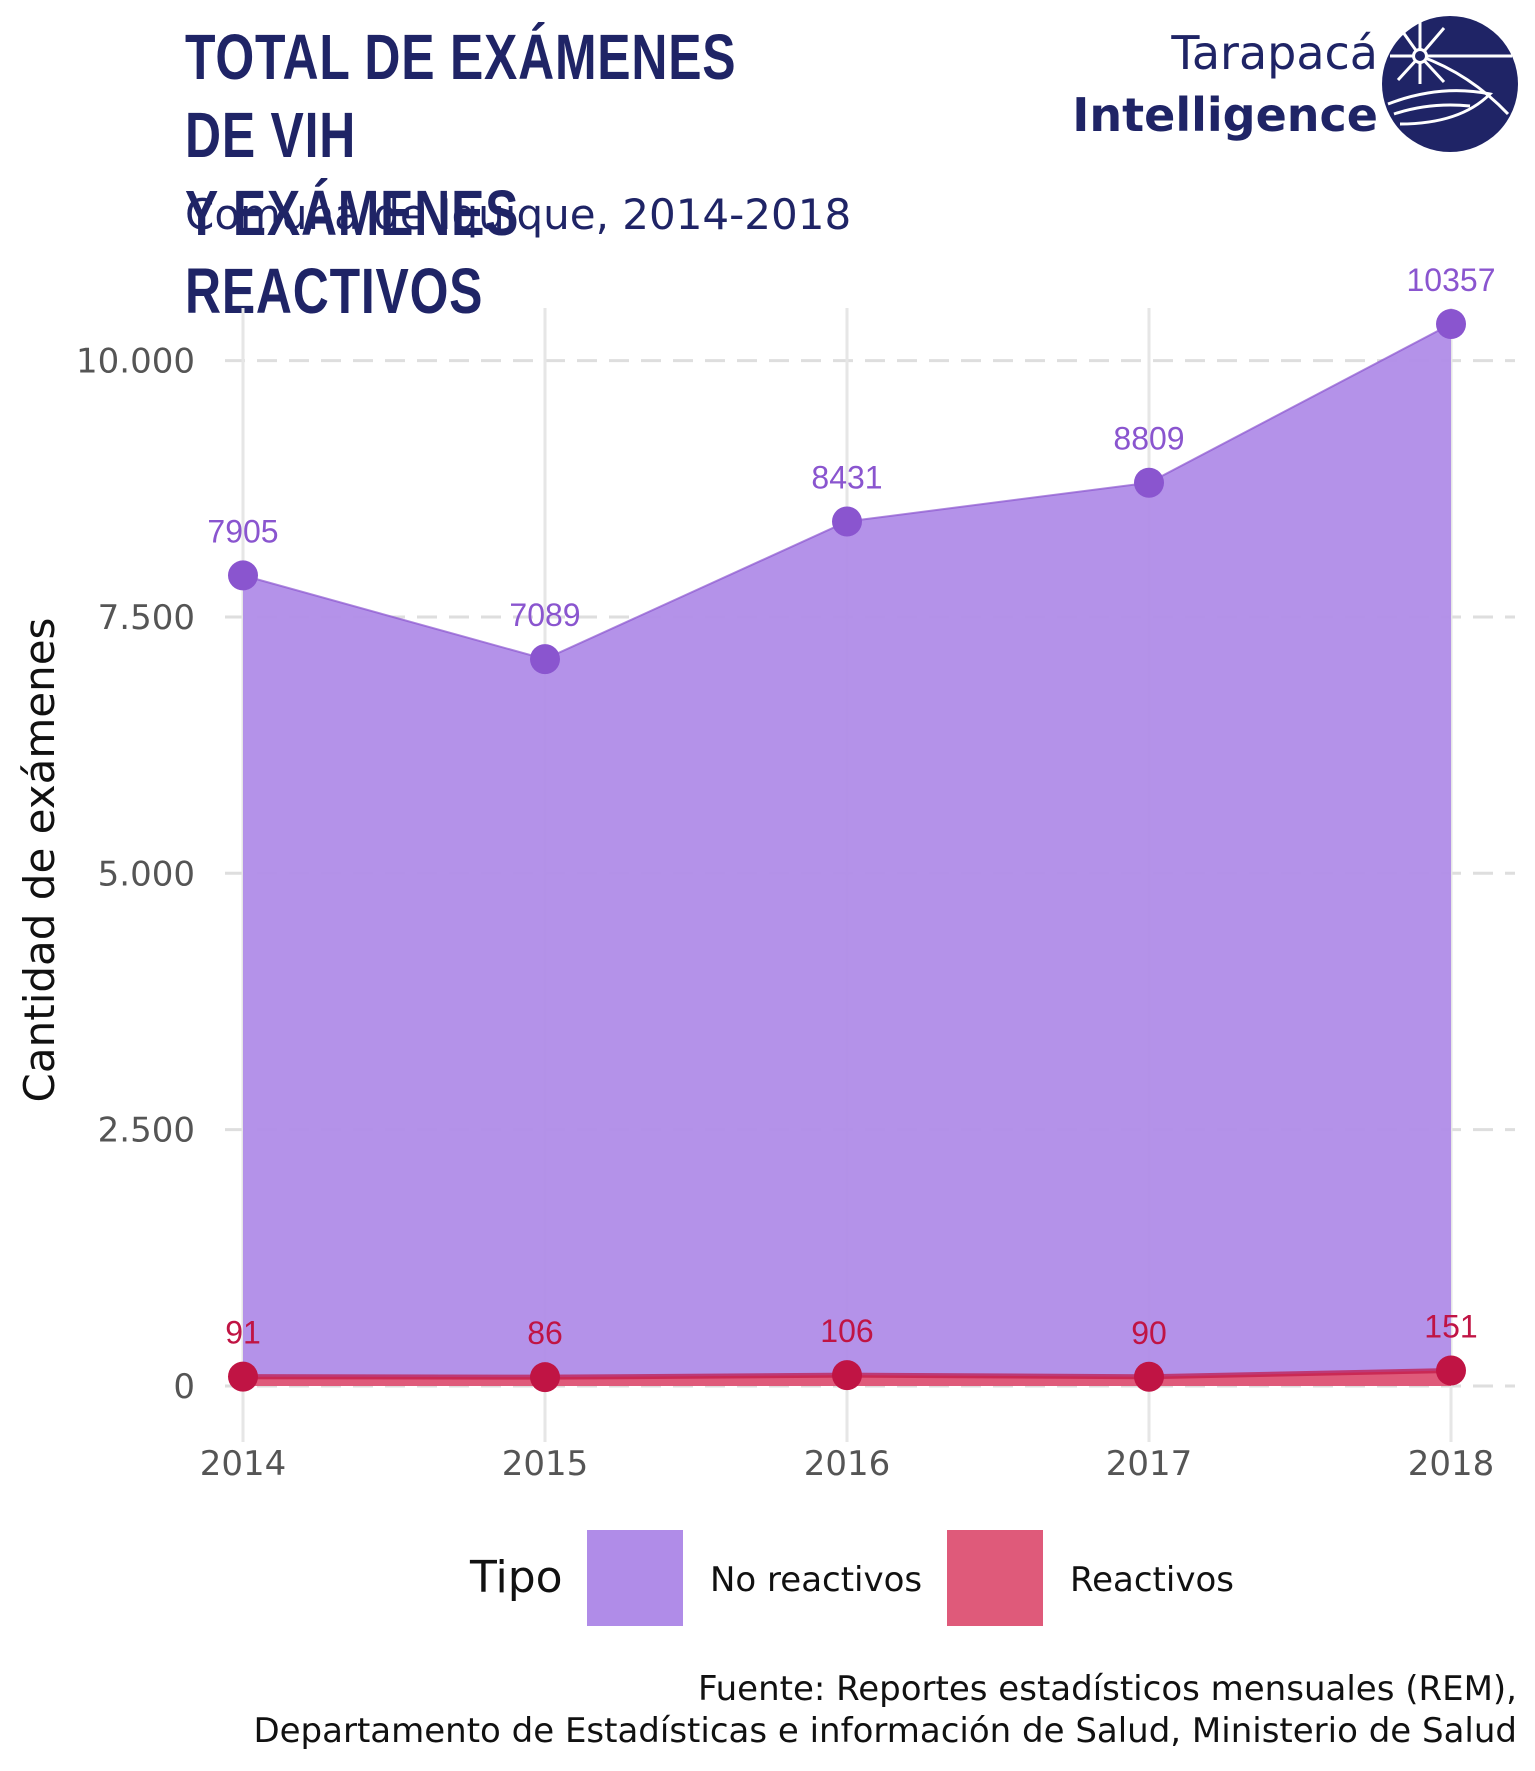 The image size is (1535, 1771). Describe the element at coordinates (518, 214) in the screenshot. I see `chart-subtitle: Comuna de Iquique, 2014-2018` at that location.